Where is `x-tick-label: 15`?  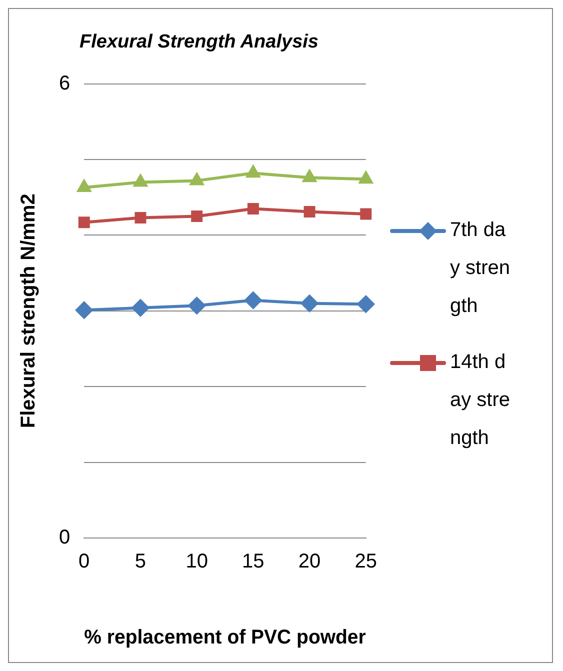
x-tick-label: 15 is located at coordinates (253, 561).